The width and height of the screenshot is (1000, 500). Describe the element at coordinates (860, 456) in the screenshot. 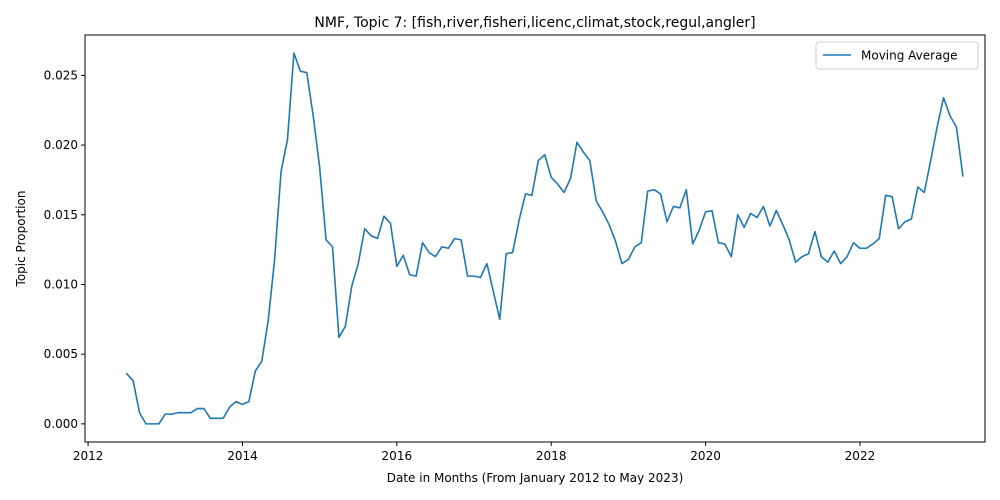

I see `x-tick-label: 2022` at that location.